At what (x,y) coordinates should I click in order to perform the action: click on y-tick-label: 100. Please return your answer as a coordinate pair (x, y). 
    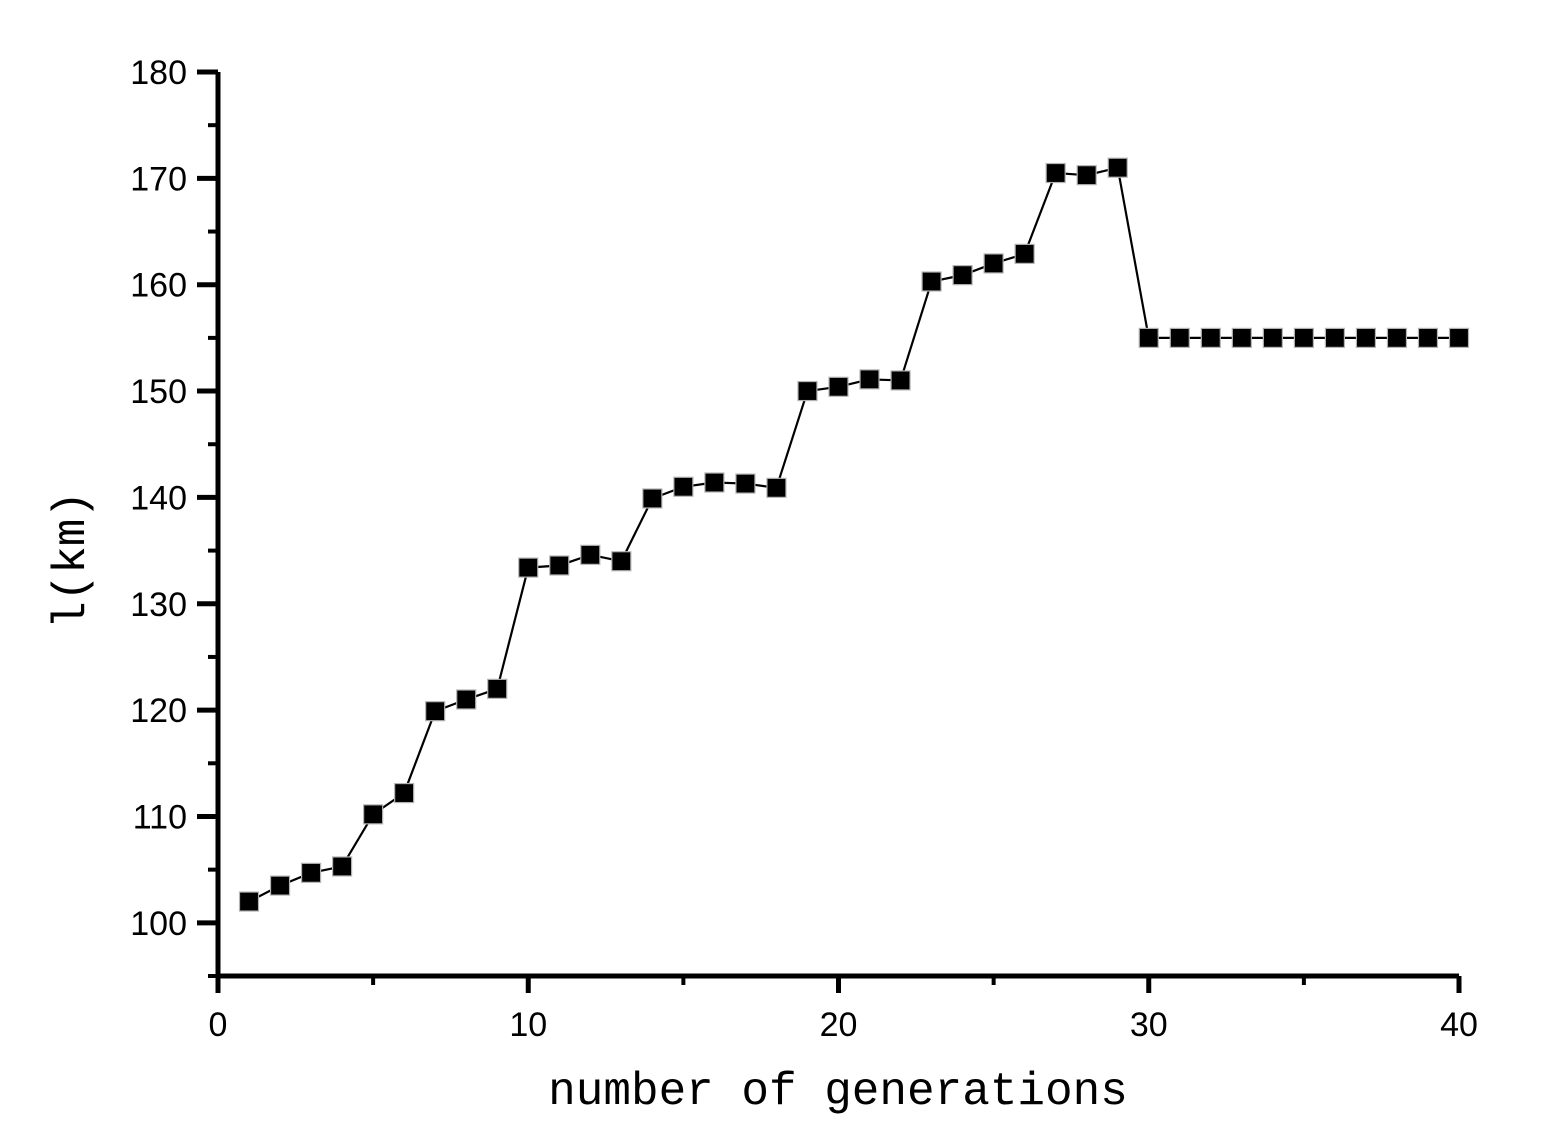
    Looking at the image, I should click on (158, 924).